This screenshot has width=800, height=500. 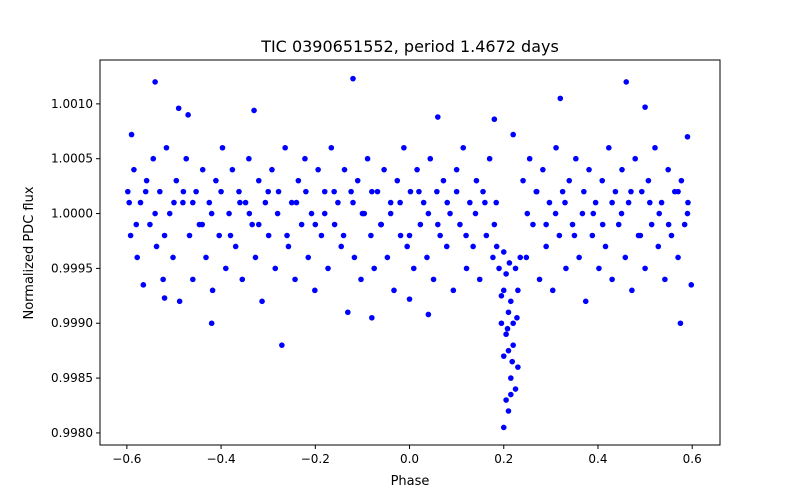 I want to click on x-tick-label: 0.4, so click(x=597, y=459).